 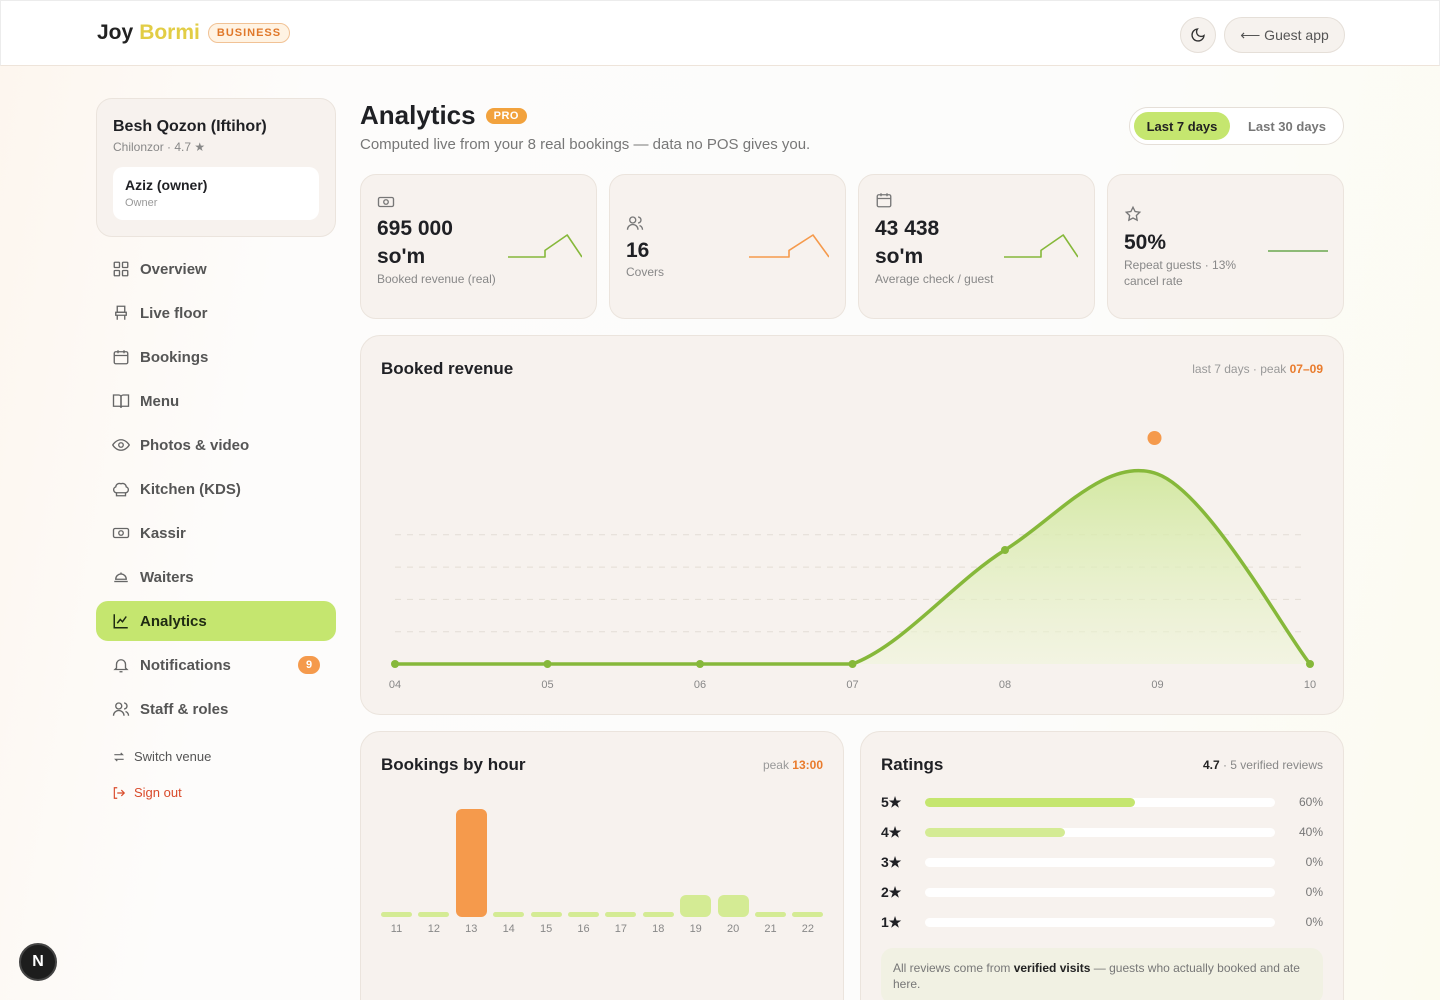 What do you see at coordinates (174, 313) in the screenshot?
I see `sidebar-item-label: Live floor` at bounding box center [174, 313].